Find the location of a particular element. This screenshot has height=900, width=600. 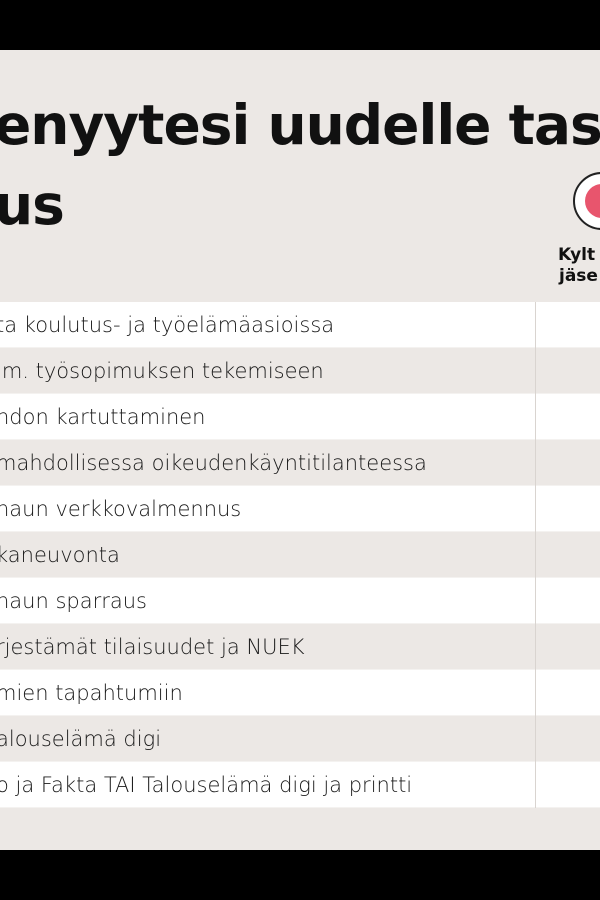

table-row: haun verkkovalmennus is located at coordinates (300, 509).